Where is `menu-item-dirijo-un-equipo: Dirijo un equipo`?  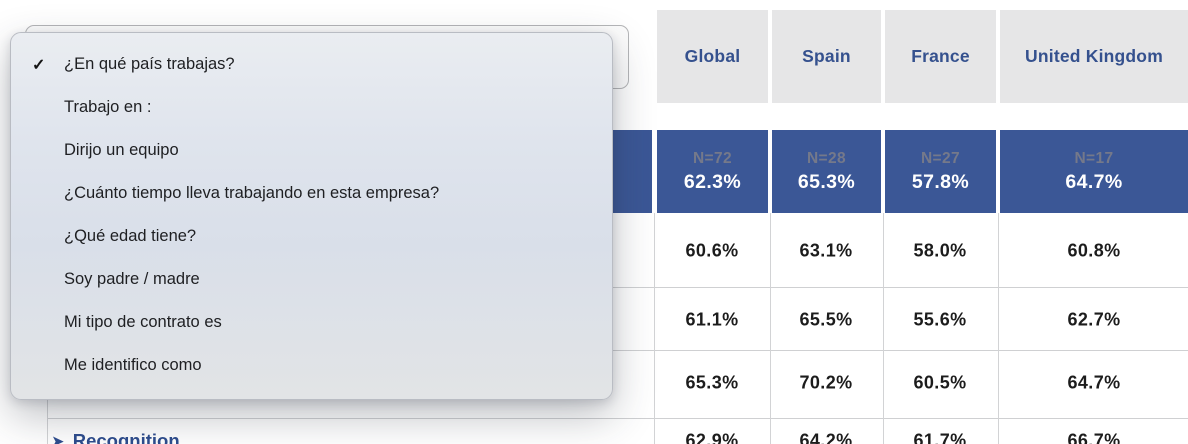
menu-item-dirijo-un-equipo: Dirijo un equipo is located at coordinates (311, 150).